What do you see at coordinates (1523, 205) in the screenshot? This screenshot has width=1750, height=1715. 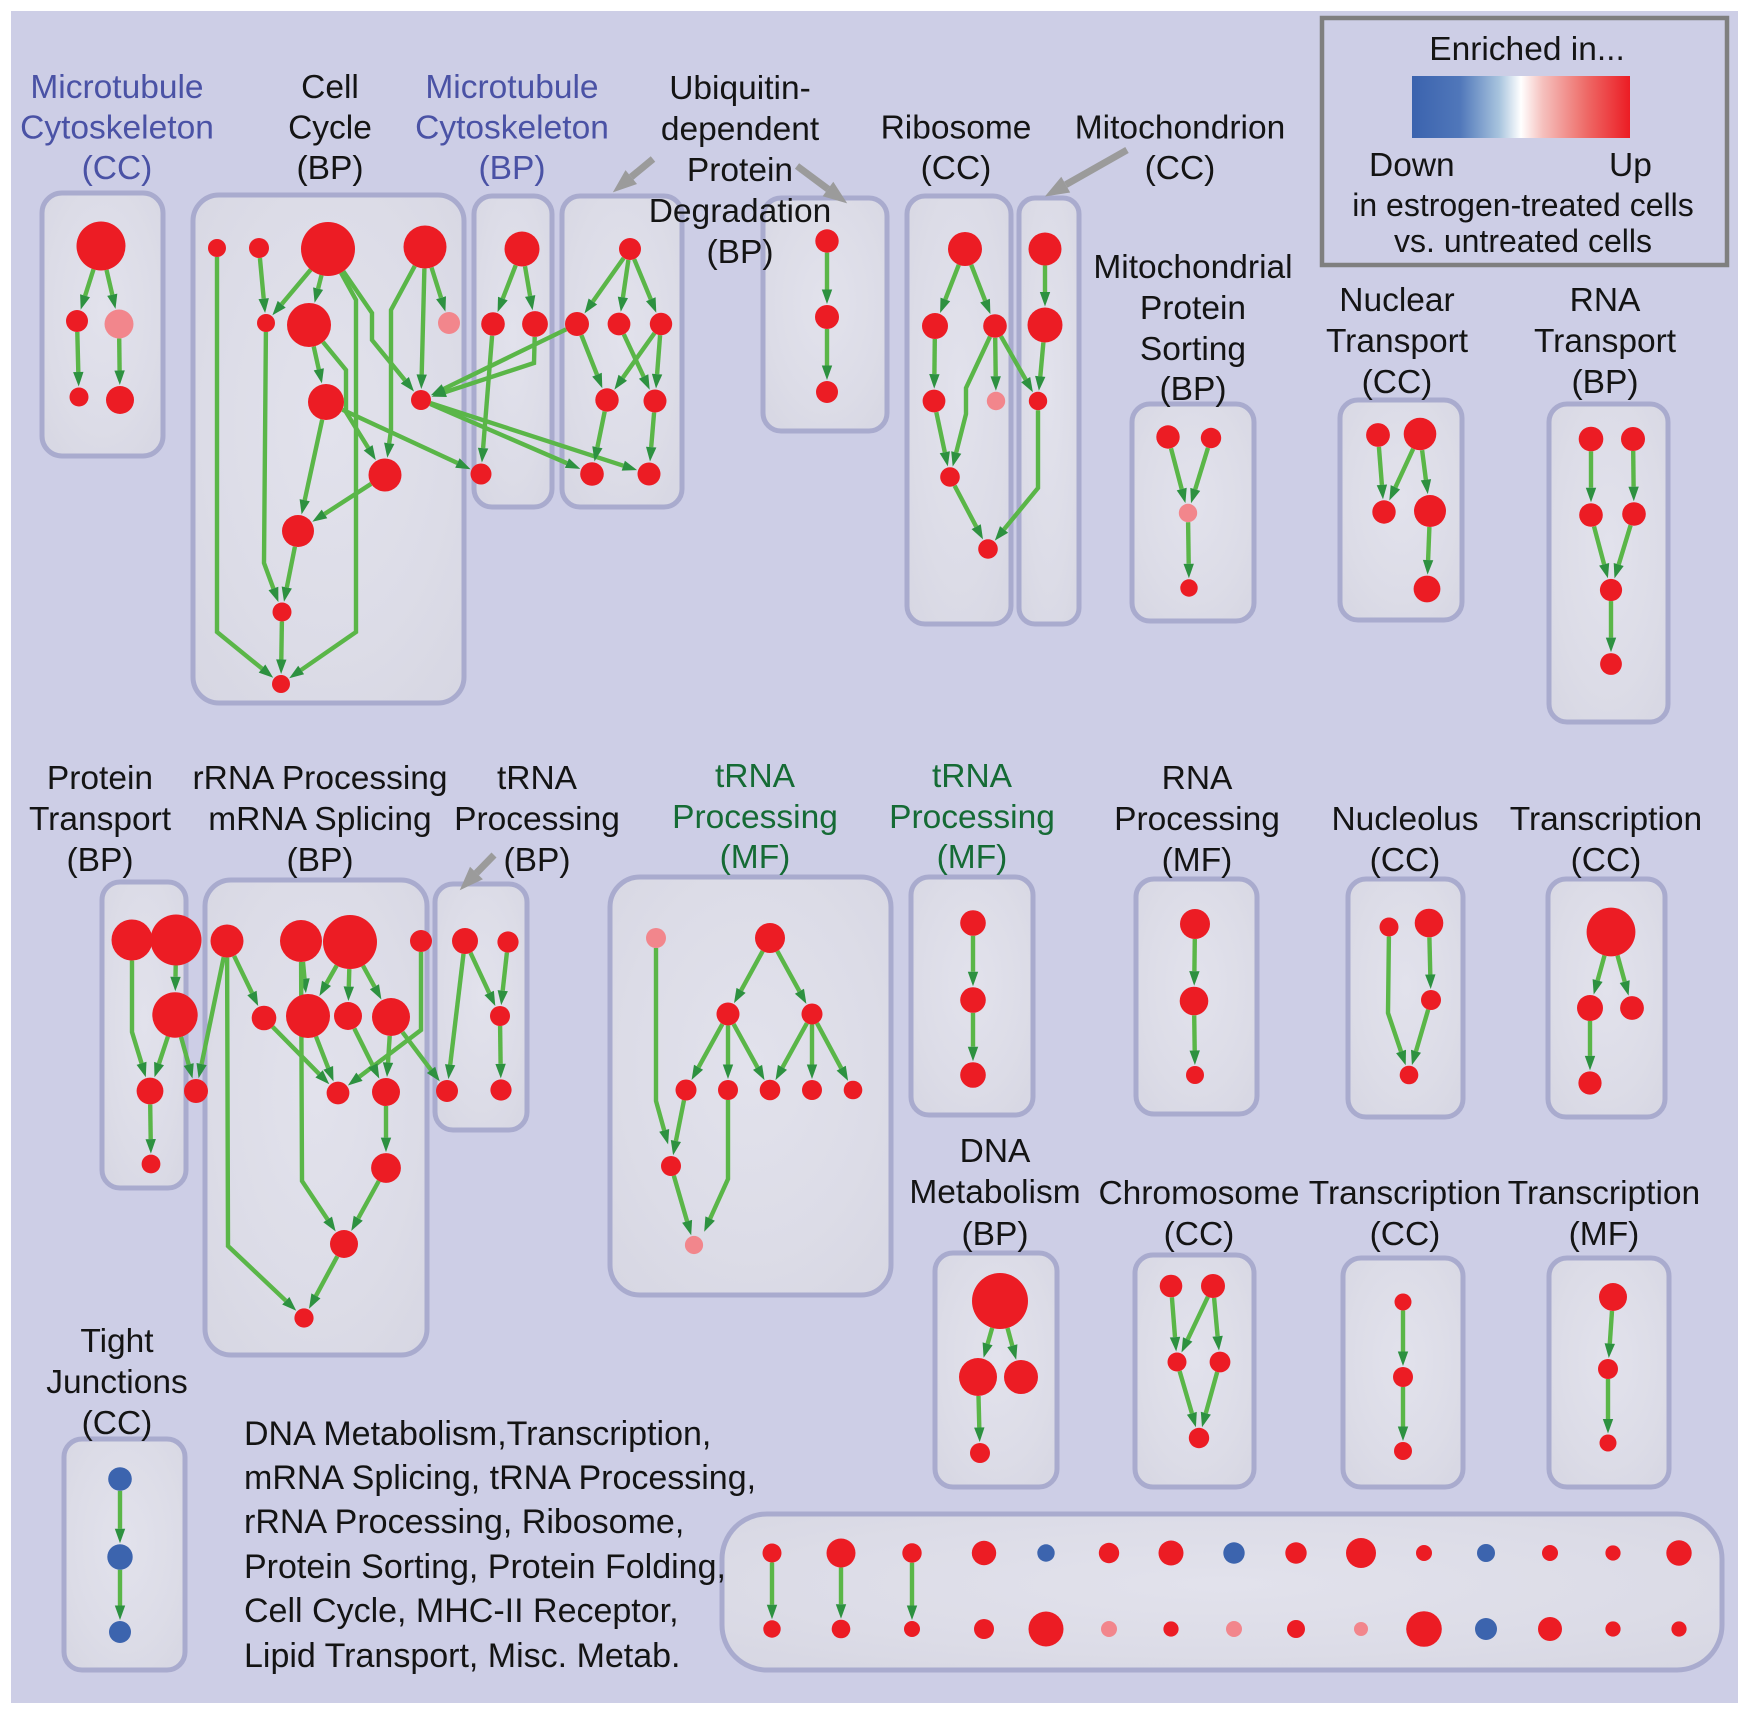 I see `svg-text: in estrogen-treated cells` at bounding box center [1523, 205].